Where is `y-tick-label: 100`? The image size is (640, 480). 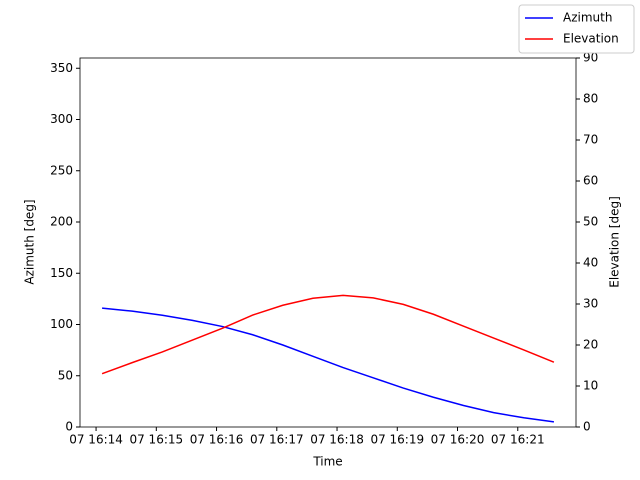
y-tick-label: 100 is located at coordinates (61, 324).